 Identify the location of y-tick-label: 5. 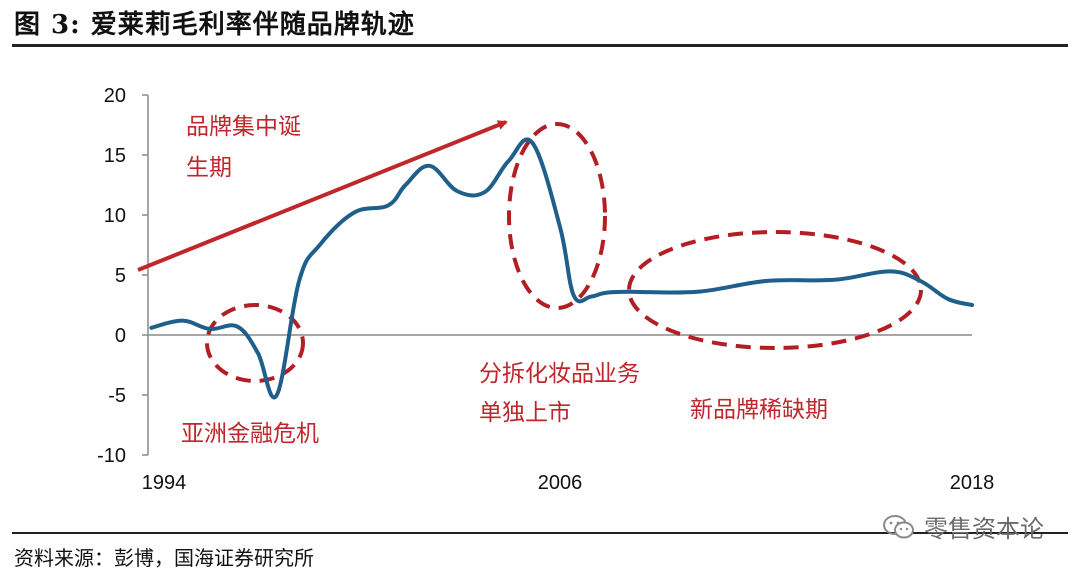
(120, 276).